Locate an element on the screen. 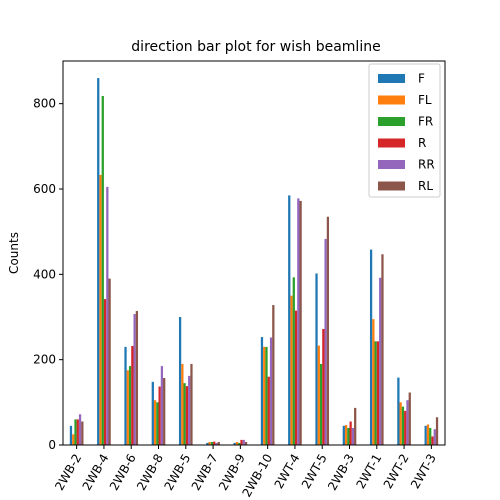 The image size is (500, 500). y-tick-label: 400 is located at coordinates (44, 274).